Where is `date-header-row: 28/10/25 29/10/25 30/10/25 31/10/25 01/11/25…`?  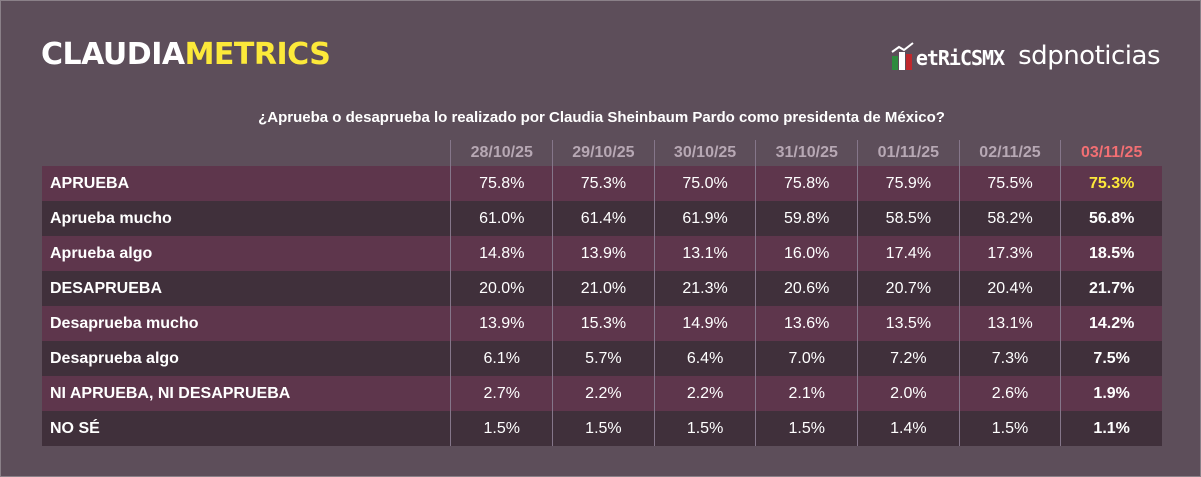 date-header-row: 28/10/25 29/10/25 30/10/25 31/10/25 01/11/25… is located at coordinates (602, 153).